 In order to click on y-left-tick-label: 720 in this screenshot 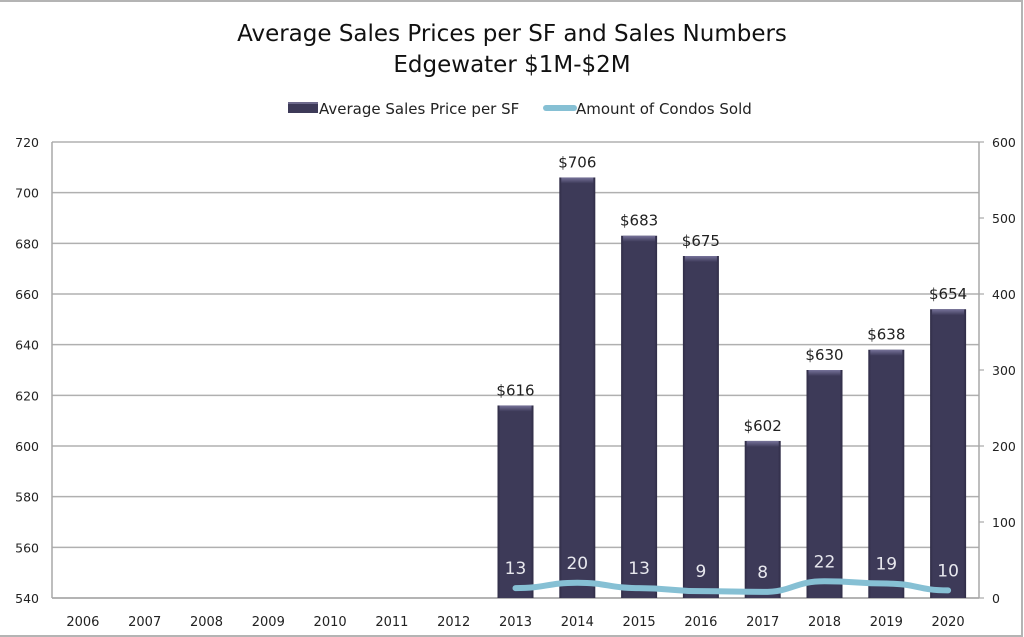, I will do `click(27, 142)`.